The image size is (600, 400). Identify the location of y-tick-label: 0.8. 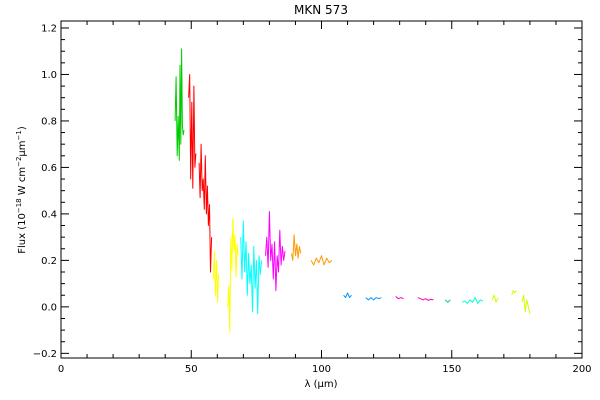
(49, 121).